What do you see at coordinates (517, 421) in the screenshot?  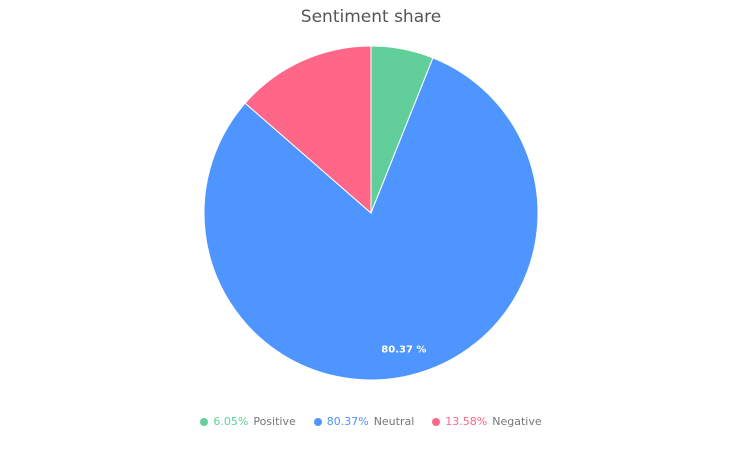 I see `legend-label: Negative` at bounding box center [517, 421].